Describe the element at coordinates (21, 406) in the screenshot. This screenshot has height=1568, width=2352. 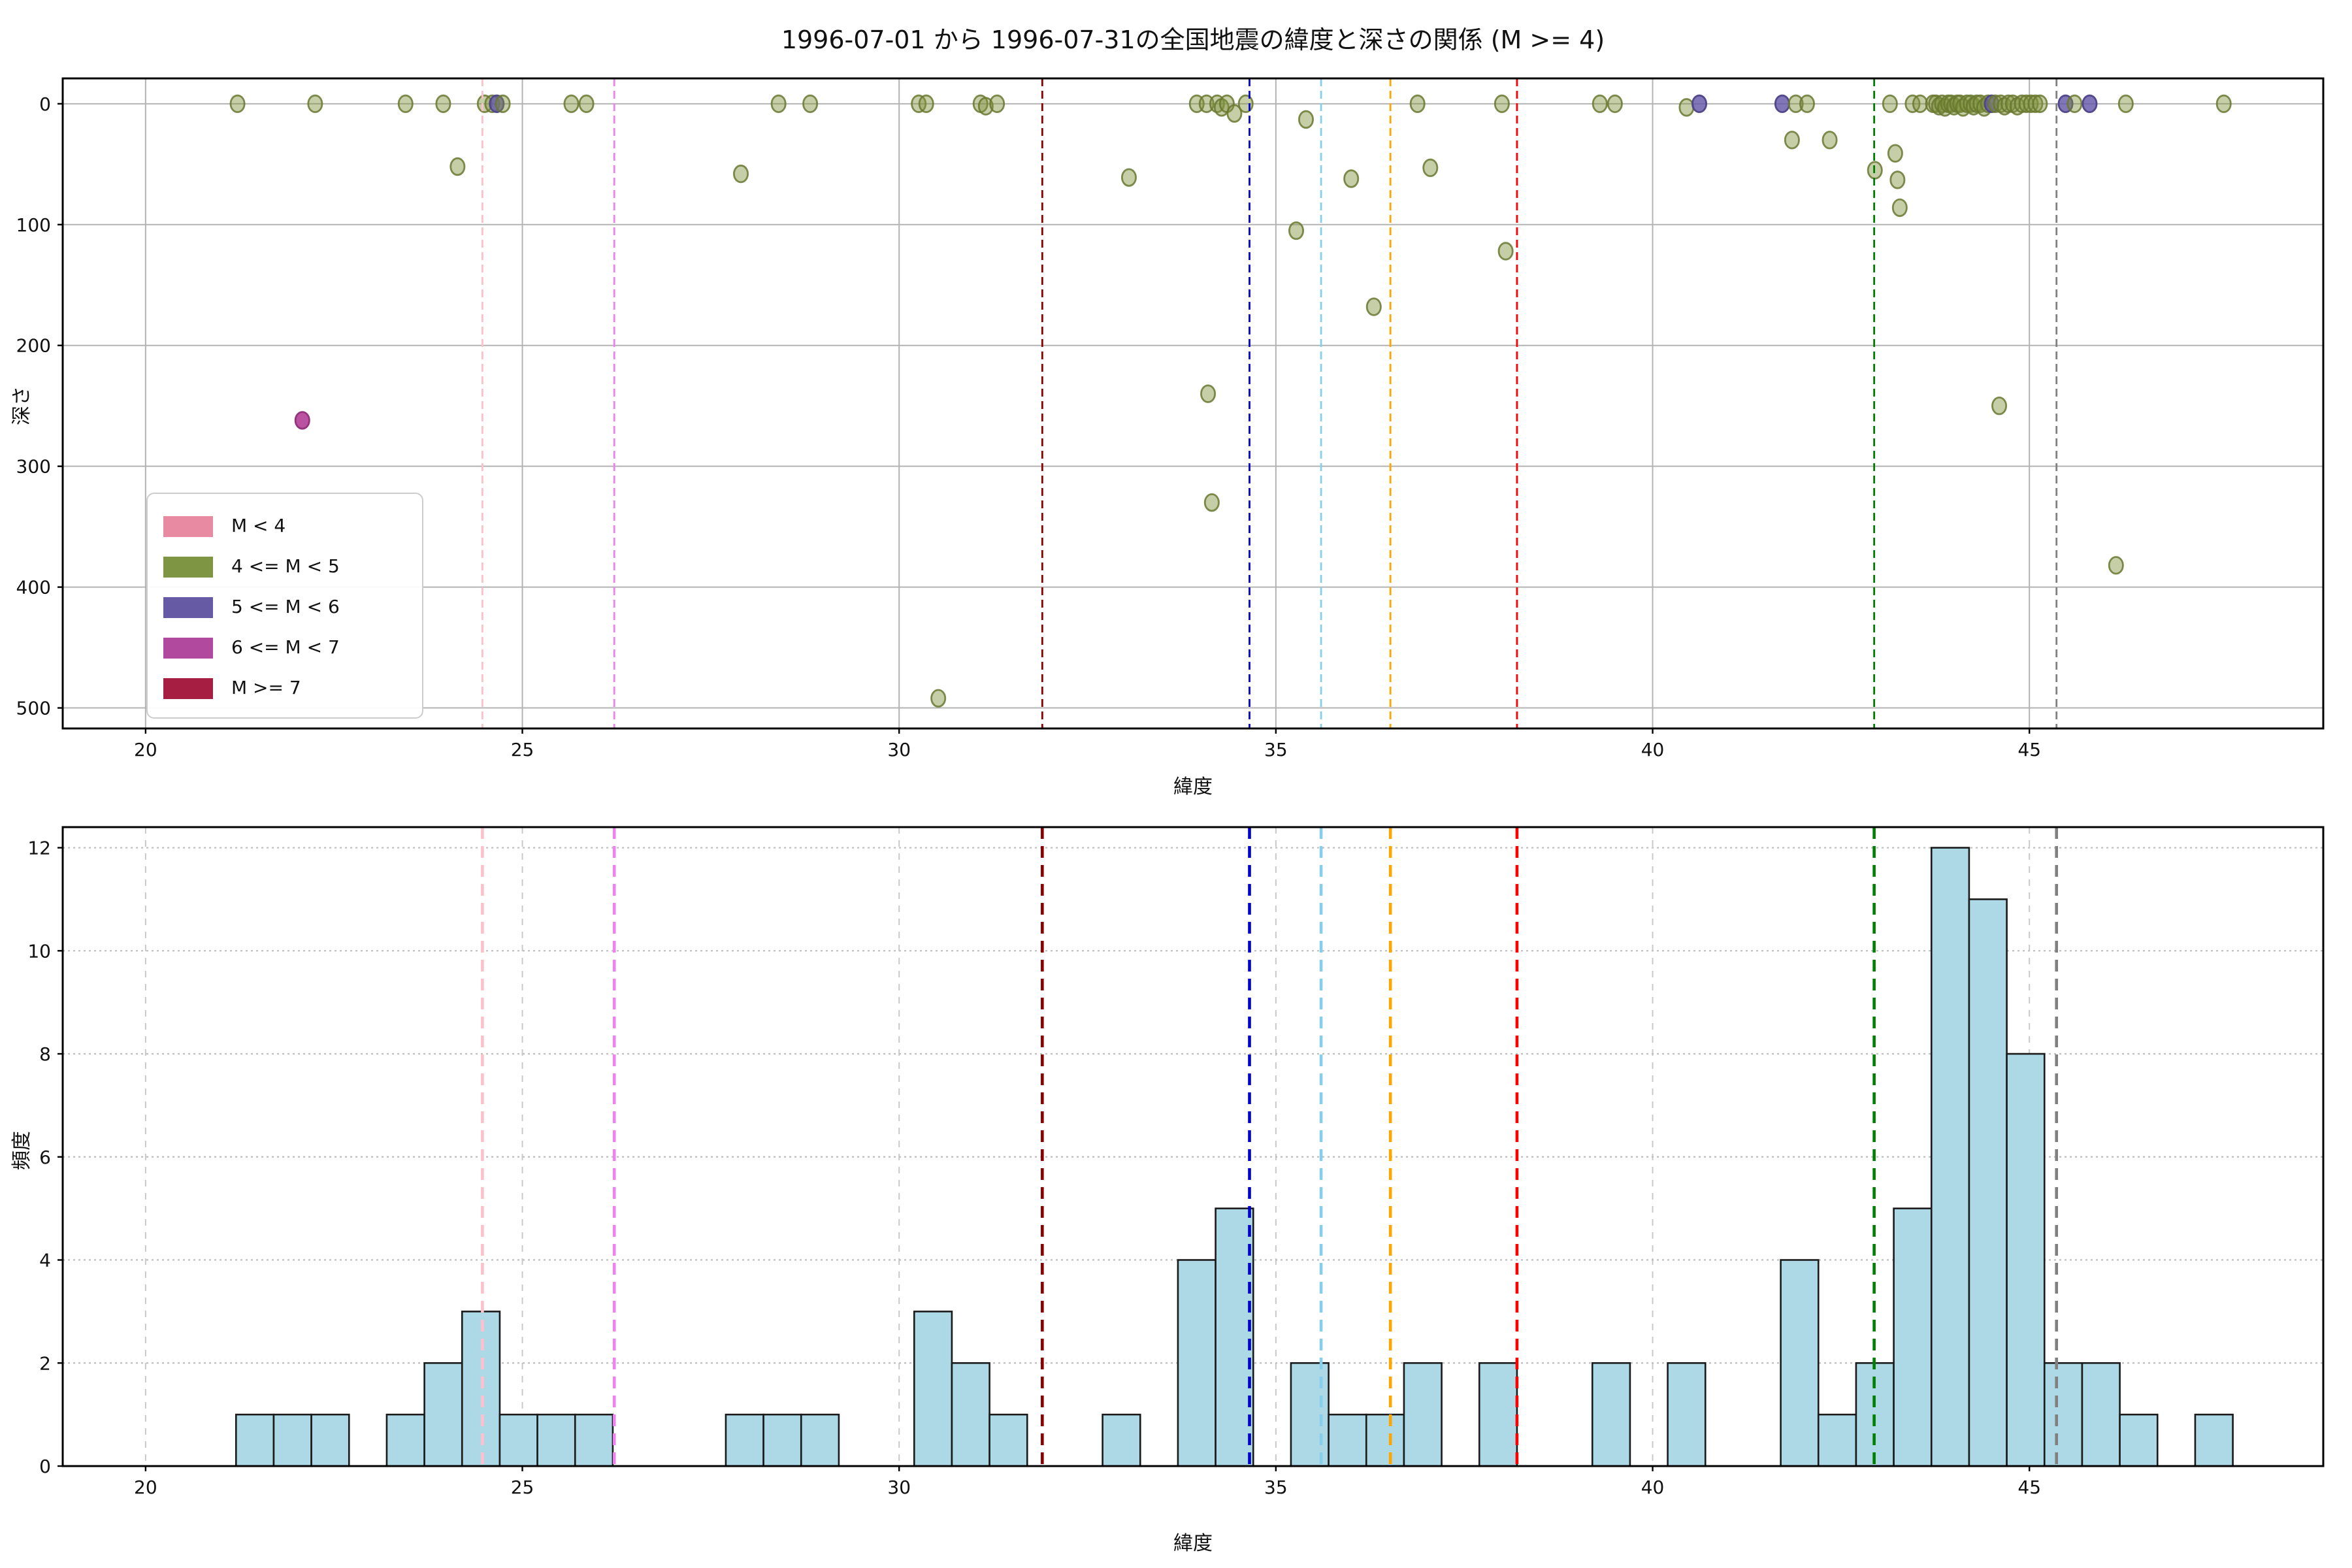
I see `scatter-y-axis-label: 深さ` at that location.